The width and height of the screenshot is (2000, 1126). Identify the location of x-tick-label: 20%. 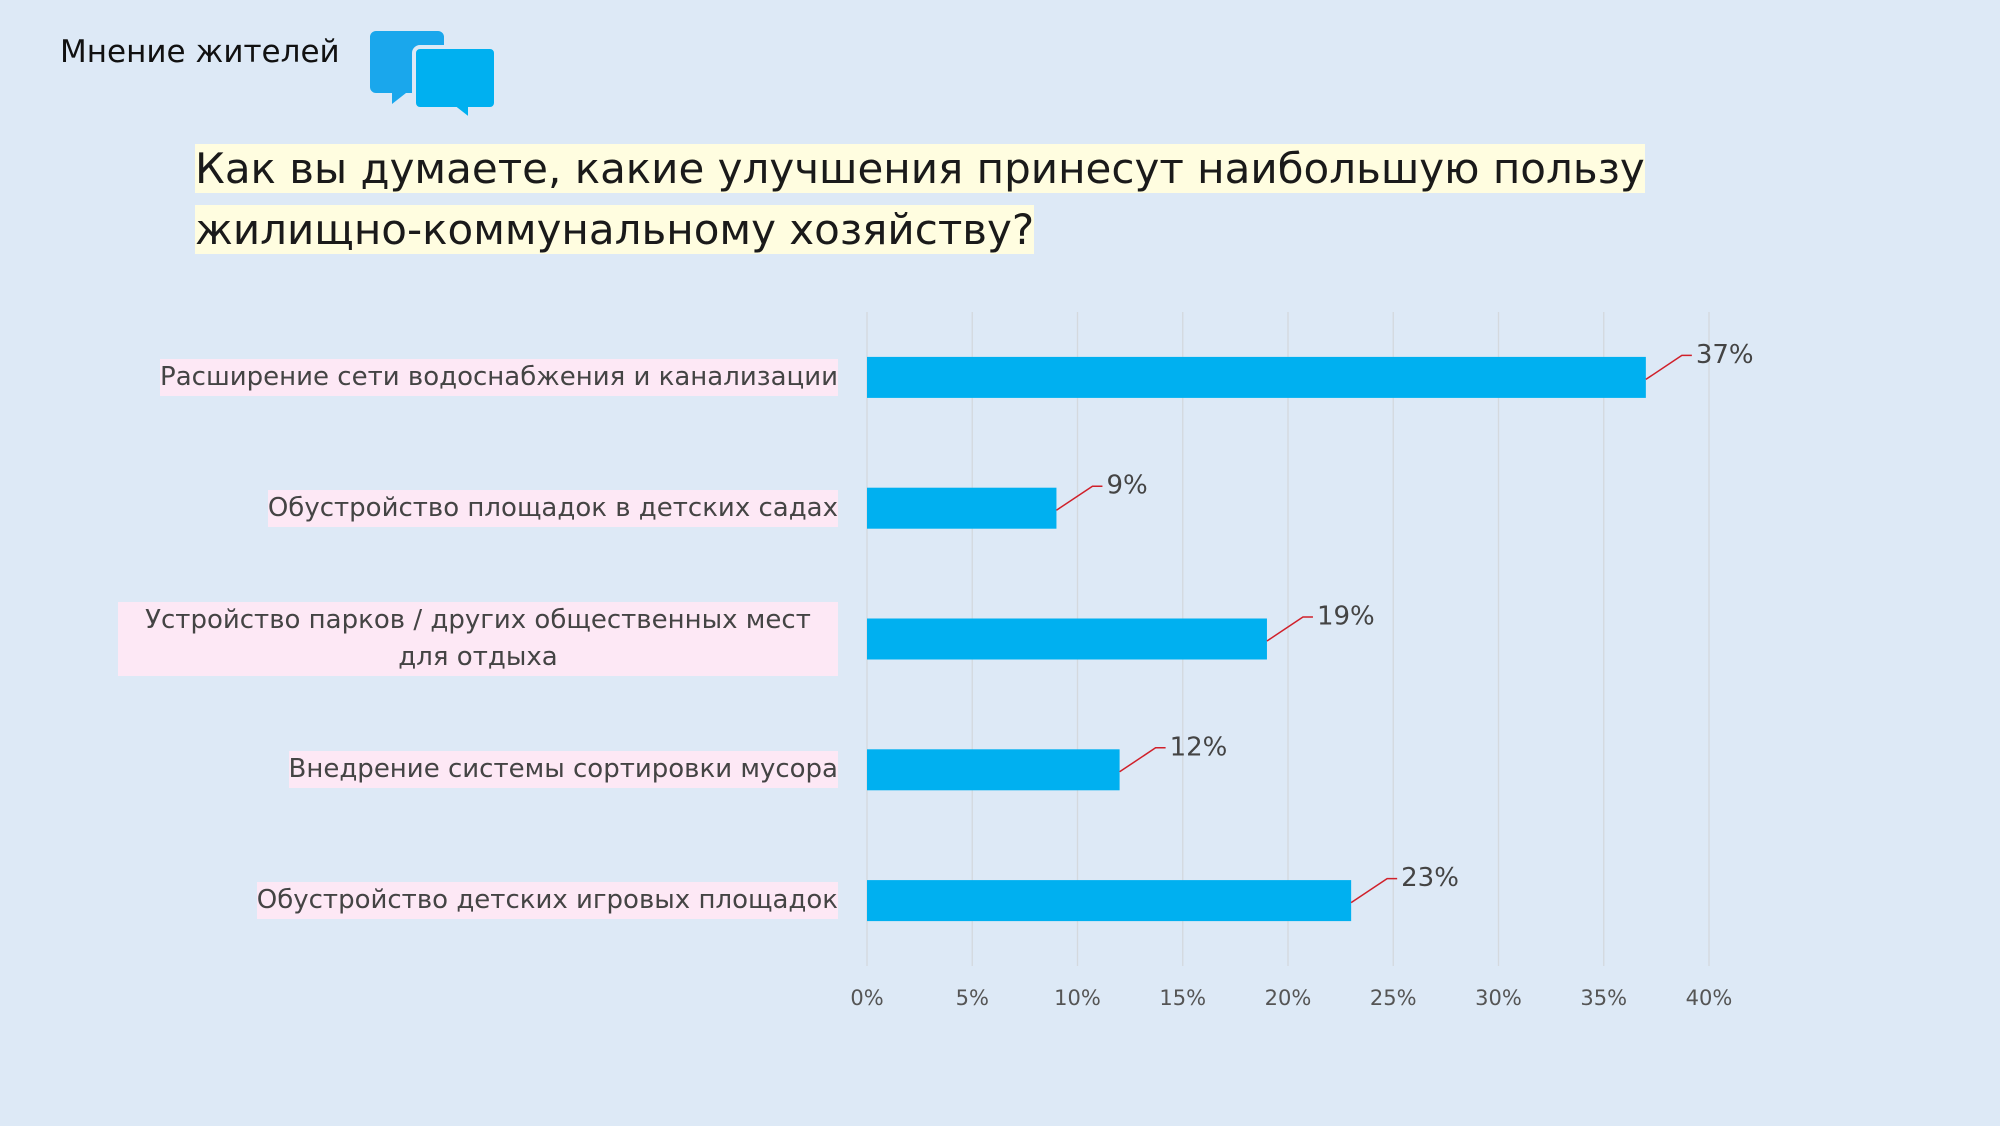
(1288, 998).